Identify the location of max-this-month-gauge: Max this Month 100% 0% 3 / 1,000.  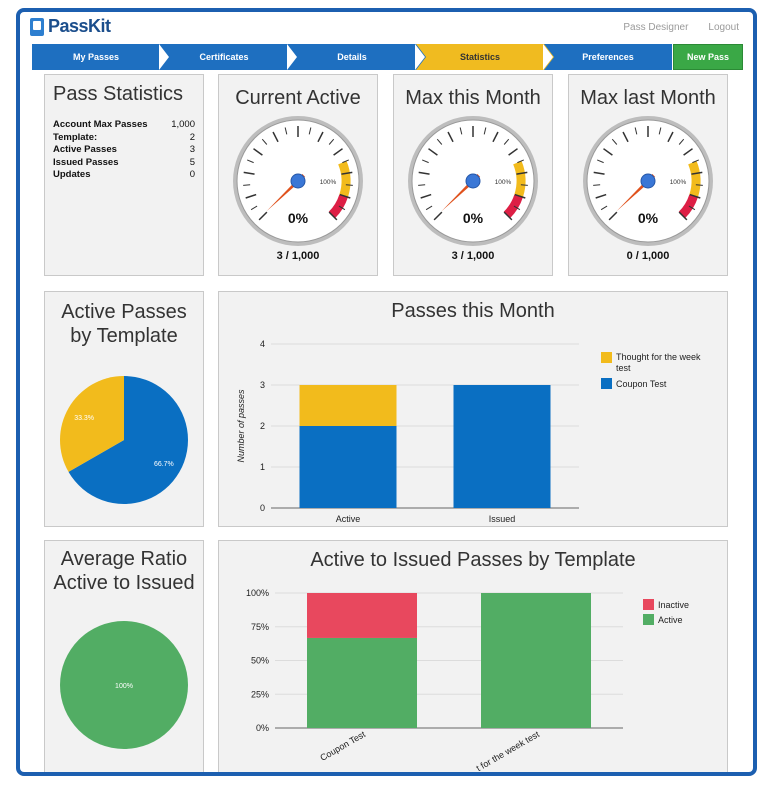
(473, 174).